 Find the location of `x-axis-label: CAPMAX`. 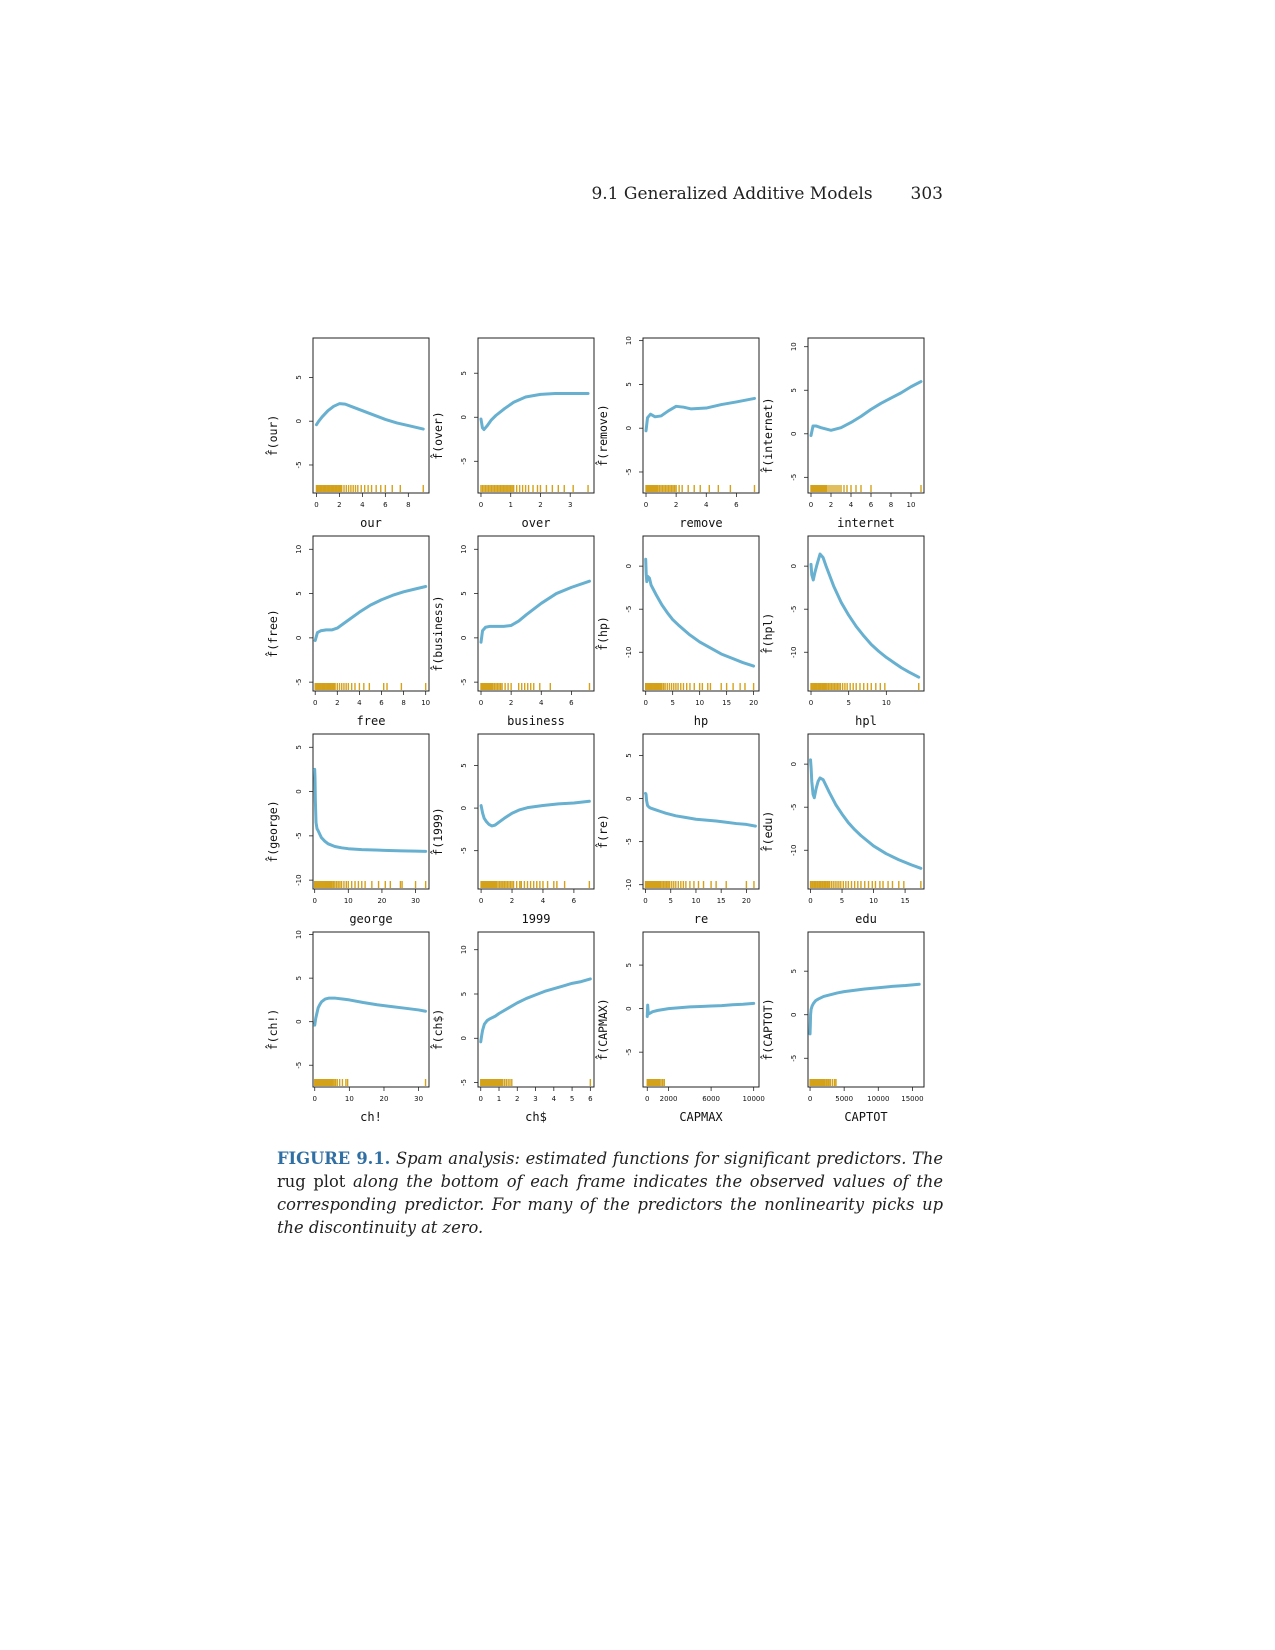

x-axis-label: CAPMAX is located at coordinates (701, 1117).